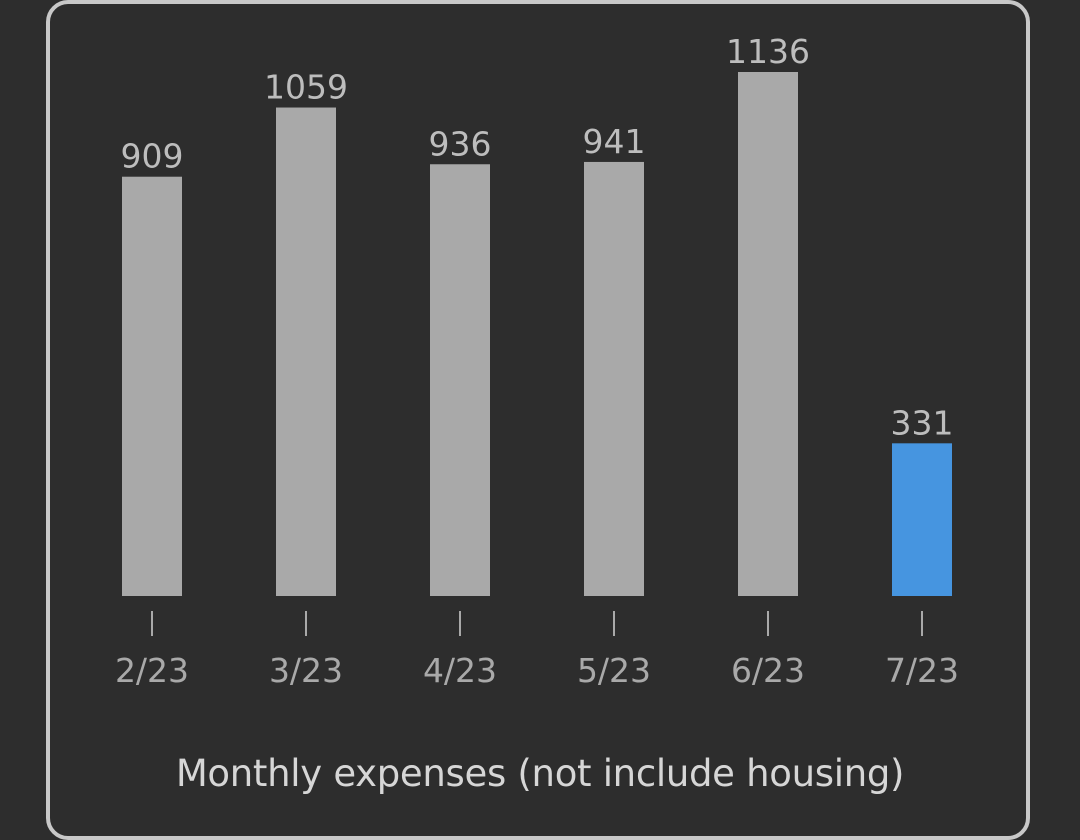 This screenshot has width=1080, height=840. What do you see at coordinates (460, 670) in the screenshot?
I see `x-tick-label: 4/23` at bounding box center [460, 670].